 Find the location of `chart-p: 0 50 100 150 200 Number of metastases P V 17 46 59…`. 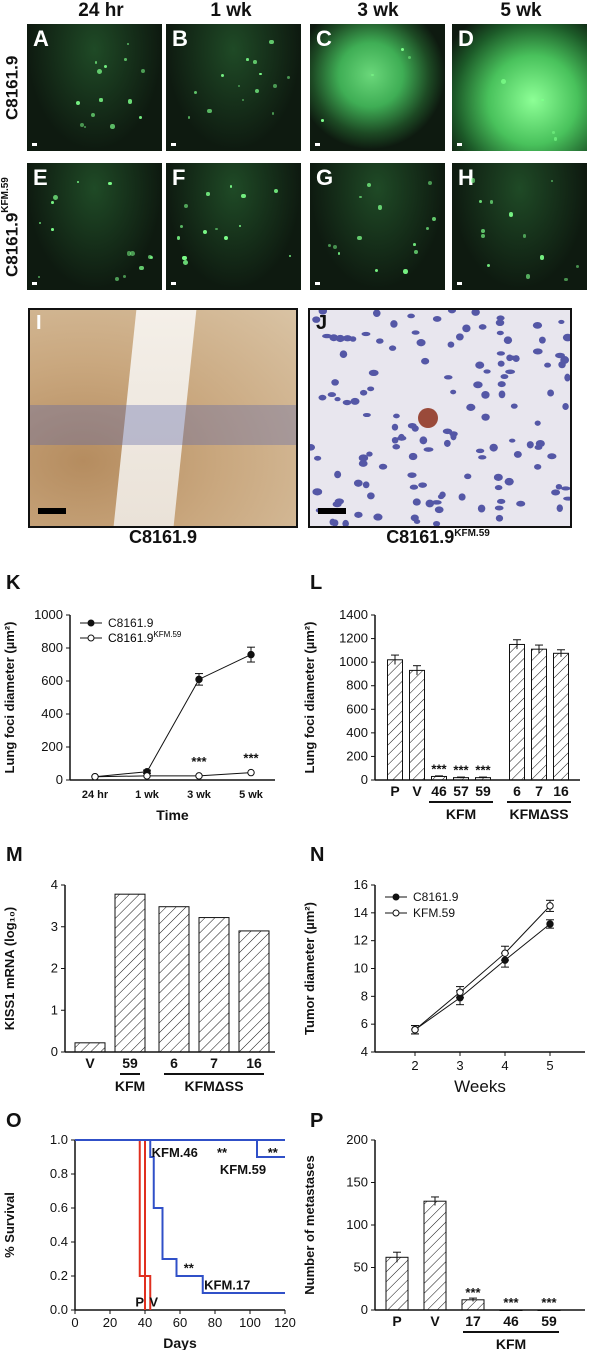

chart-p: 0 50 100 150 200 Number of metastases P V 17 46 59… is located at coordinates (443, 1241).